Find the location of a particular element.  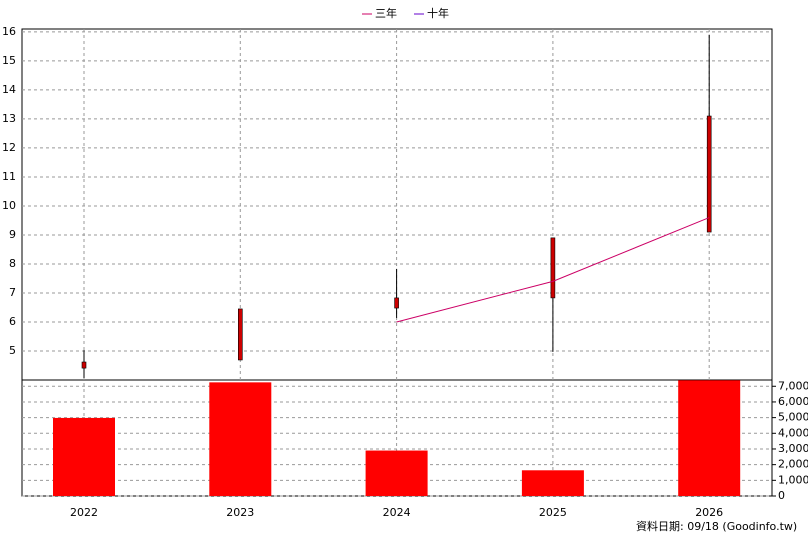

x-tick-label: 2022 is located at coordinates (84, 512).